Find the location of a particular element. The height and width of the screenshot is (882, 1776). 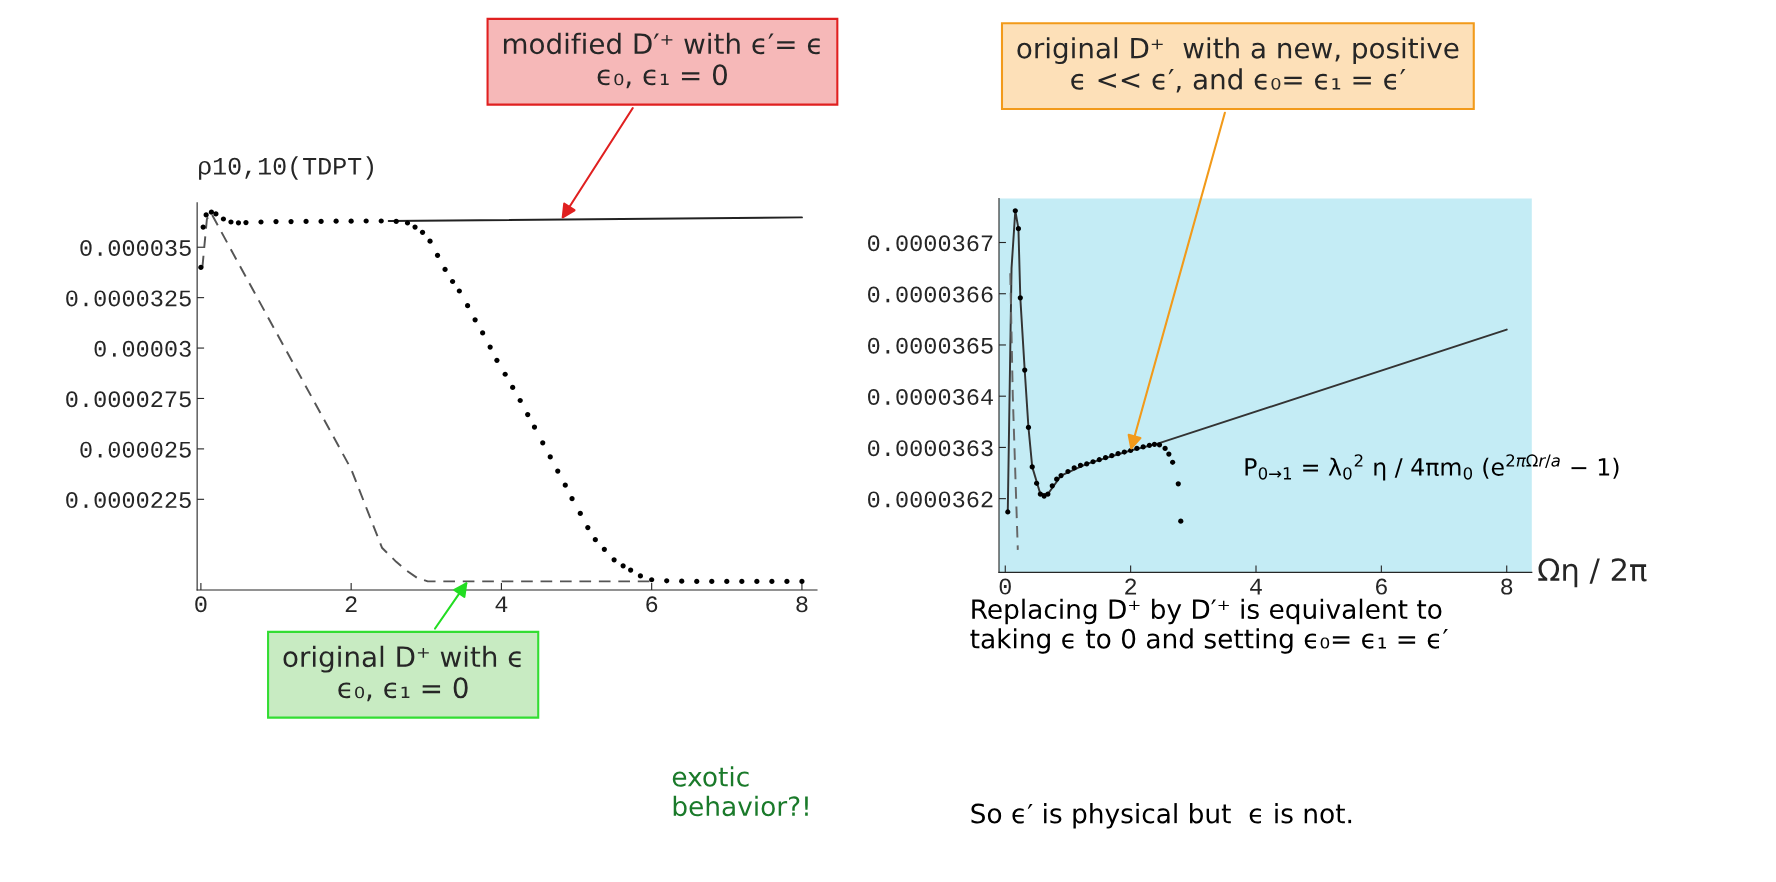

y-tick-label: 0.0000367 is located at coordinates (930, 243).